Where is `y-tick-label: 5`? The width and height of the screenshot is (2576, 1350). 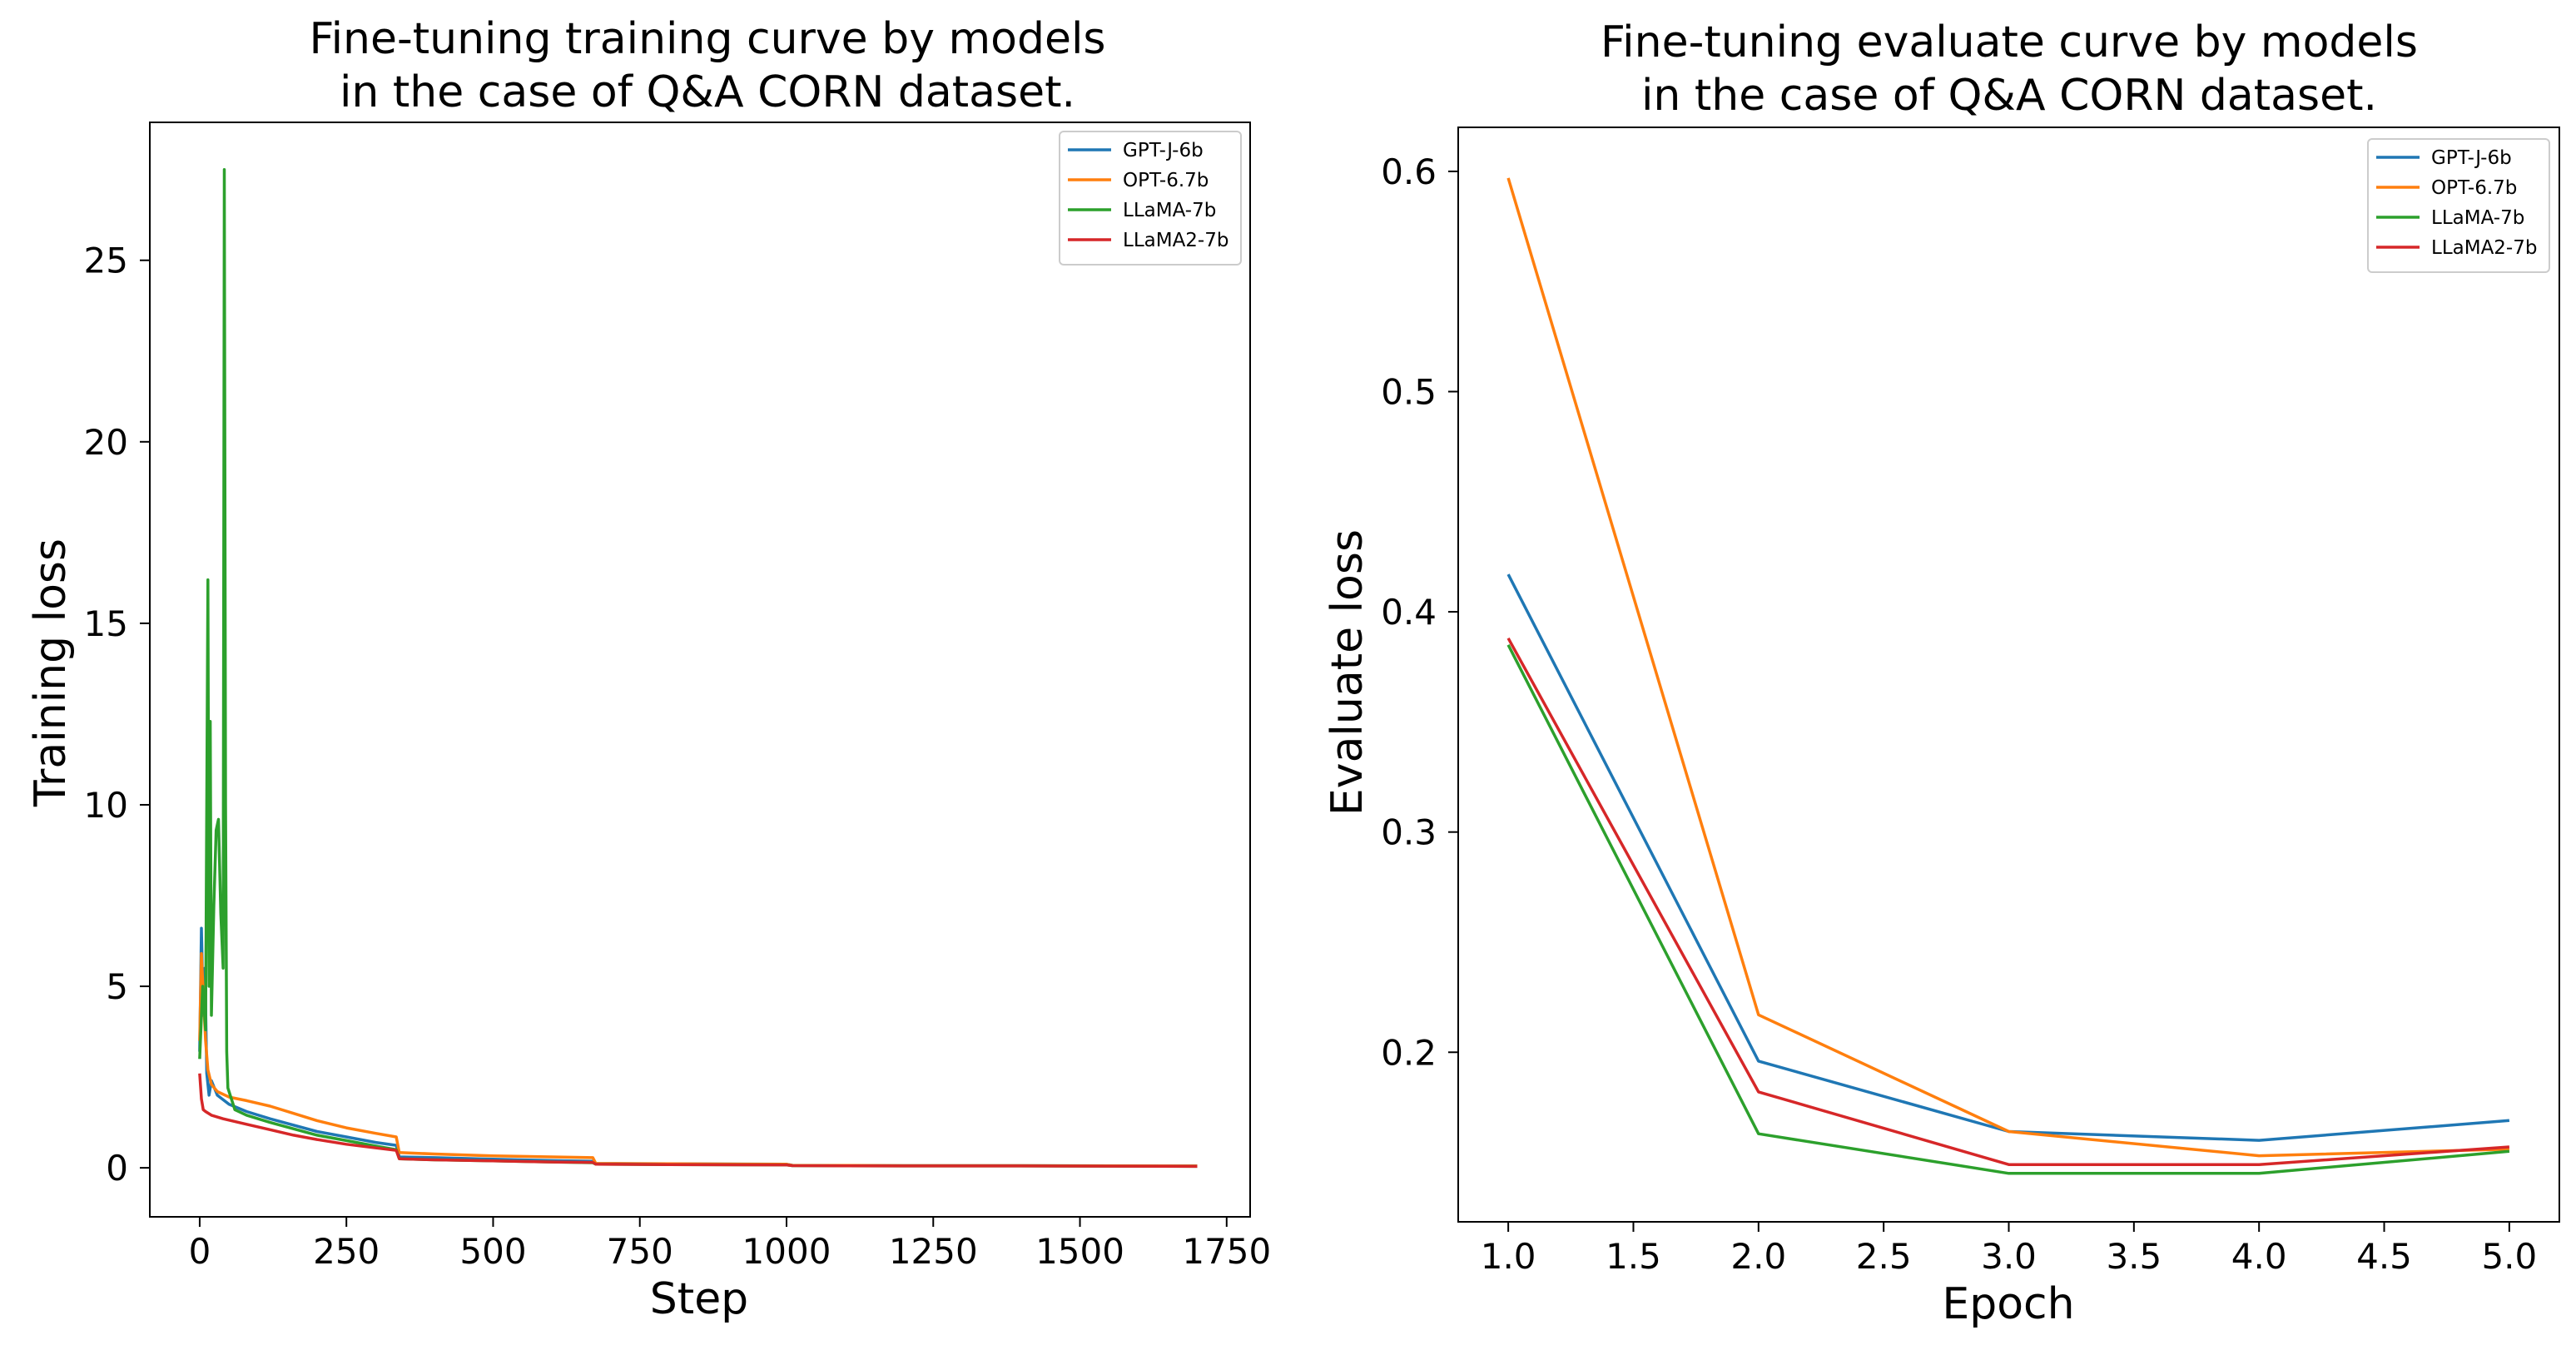
y-tick-label: 5 is located at coordinates (117, 986).